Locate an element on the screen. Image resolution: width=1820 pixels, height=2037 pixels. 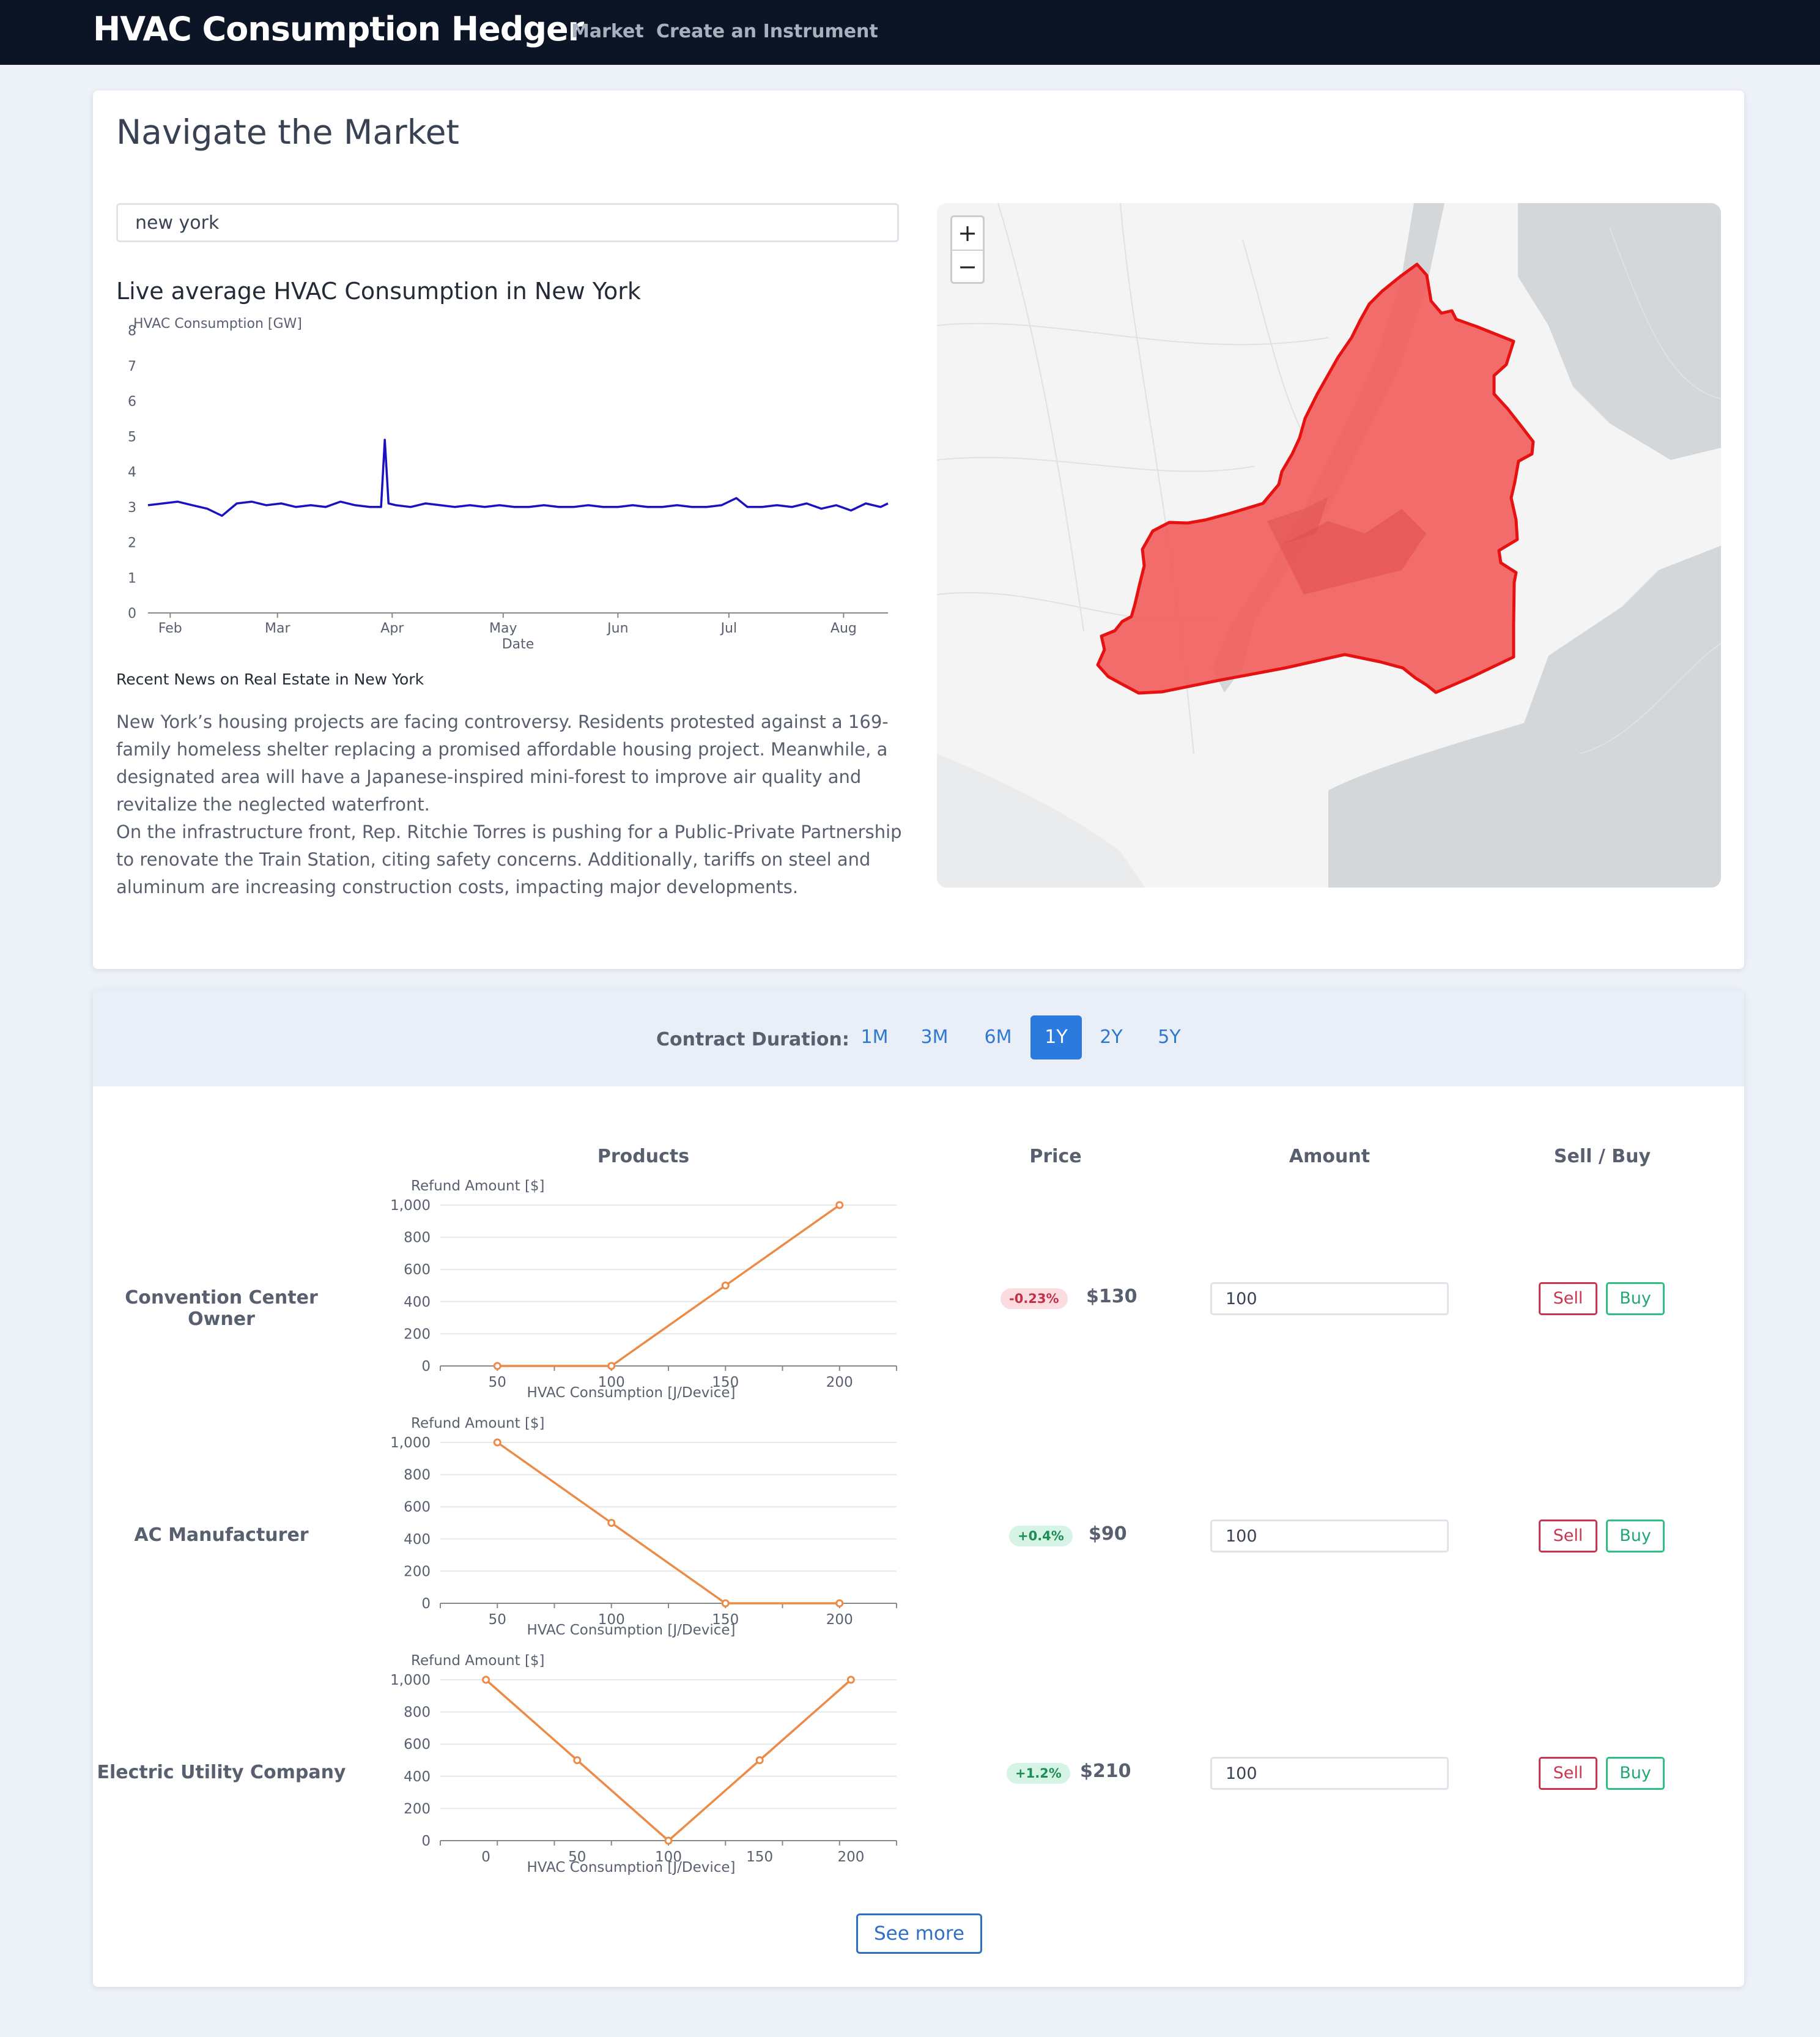
land-shade is located at coordinates (1041, 821).